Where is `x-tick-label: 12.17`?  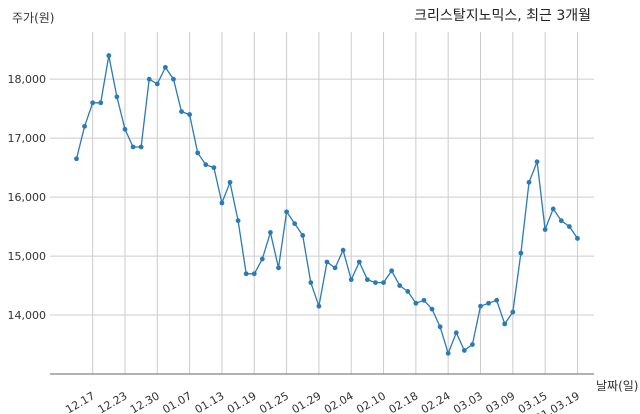
x-tick-label: 12.17 is located at coordinates (80, 401).